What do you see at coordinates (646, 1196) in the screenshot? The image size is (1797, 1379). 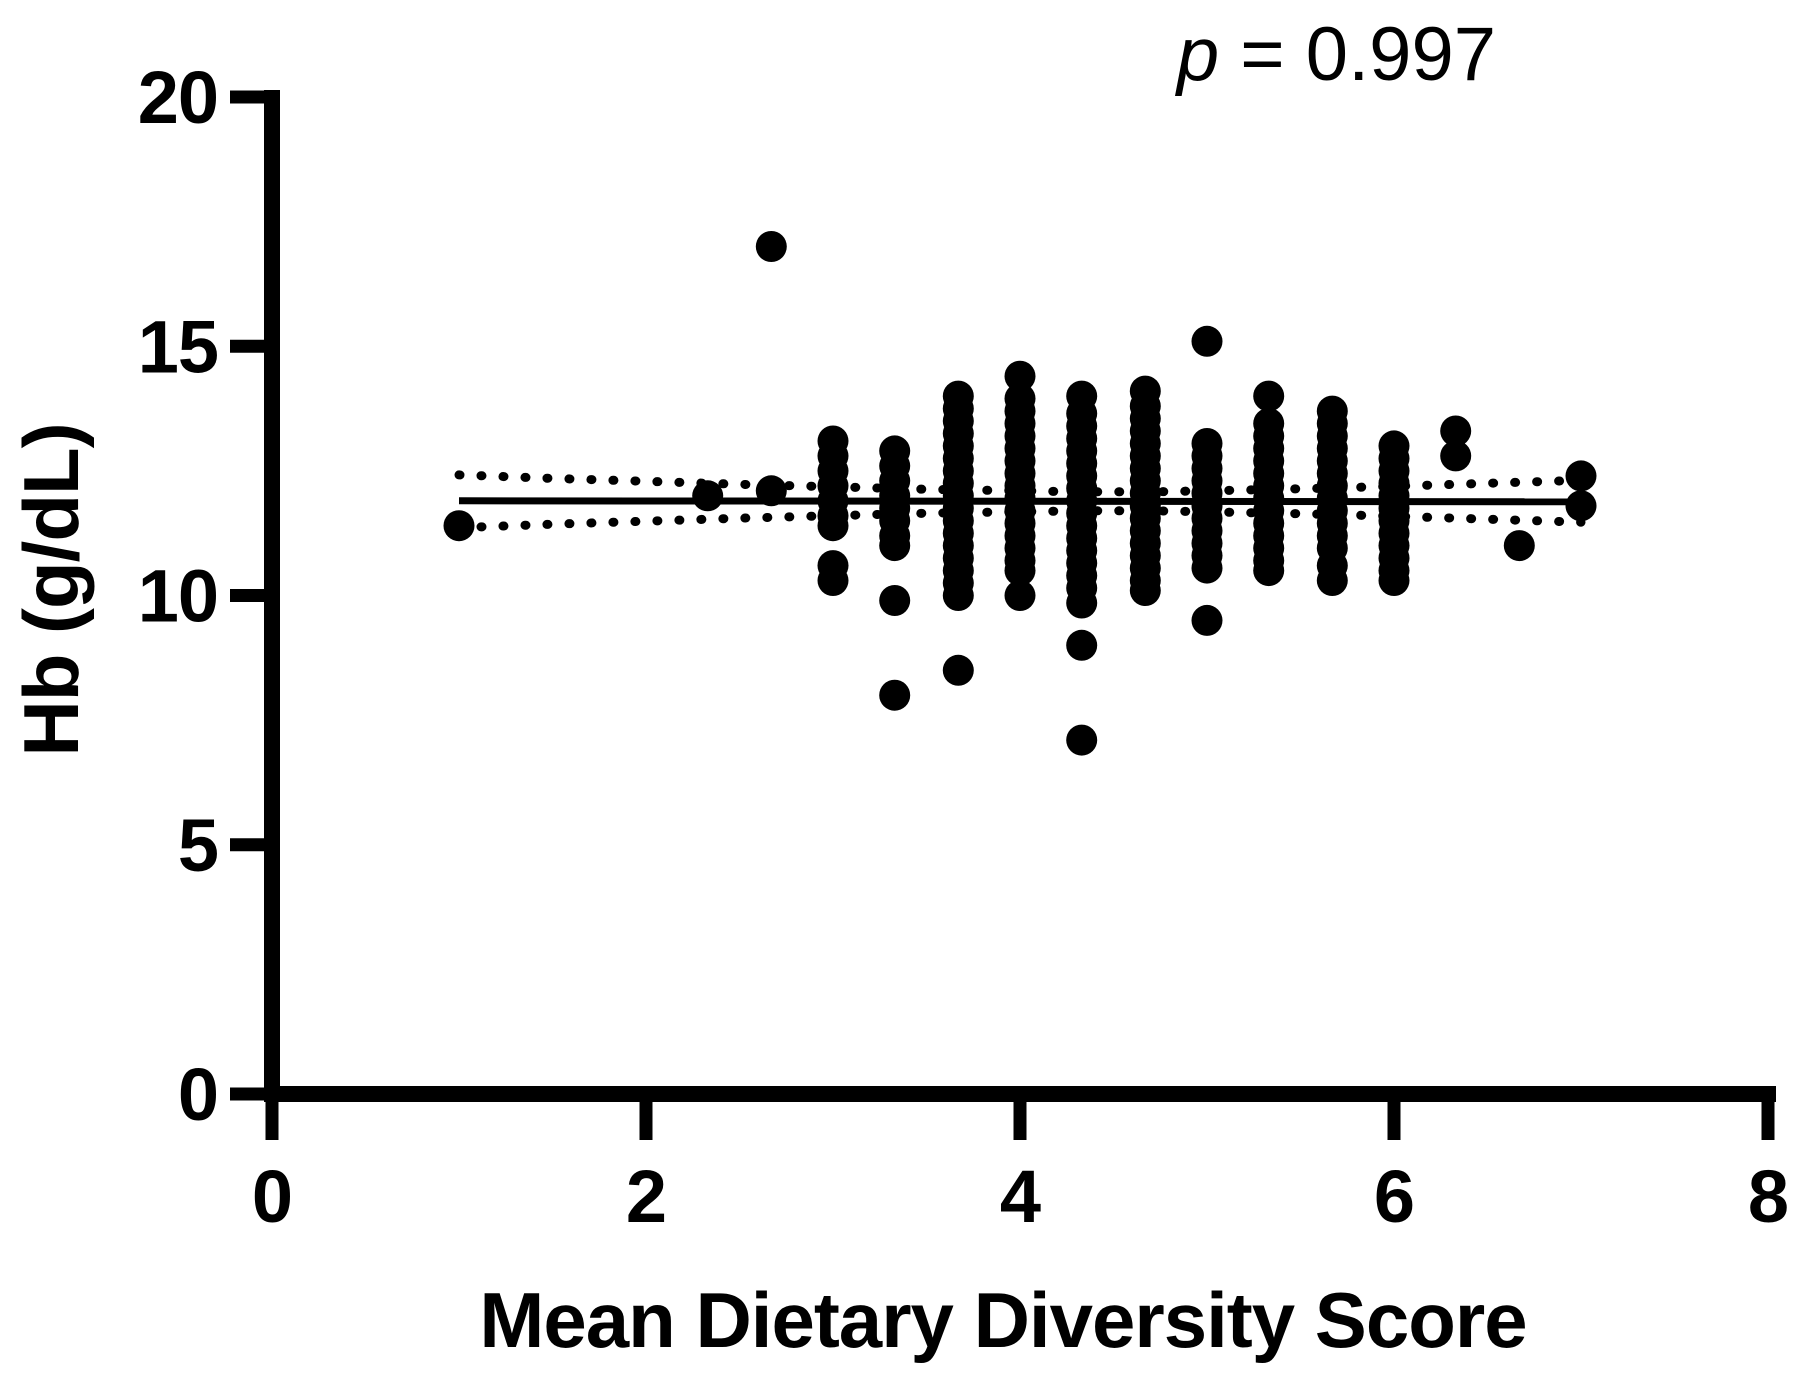 I see `x-tick-label: 2` at bounding box center [646, 1196].